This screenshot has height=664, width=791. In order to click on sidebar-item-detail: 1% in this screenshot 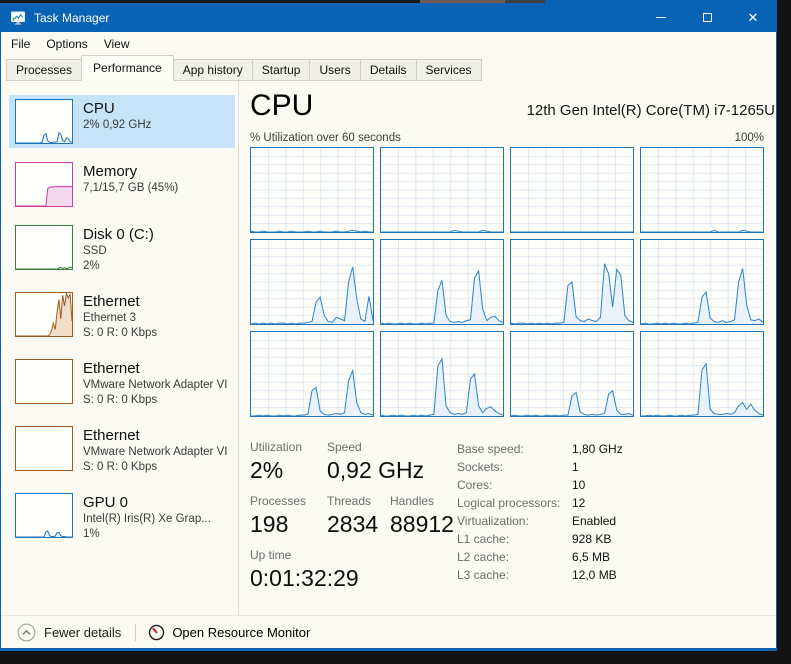, I will do `click(91, 534)`.